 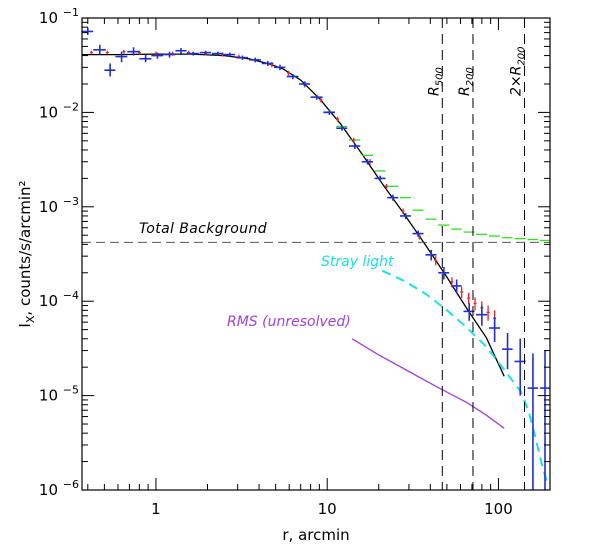 I want to click on x-tick-label: 10, so click(x=327, y=509).